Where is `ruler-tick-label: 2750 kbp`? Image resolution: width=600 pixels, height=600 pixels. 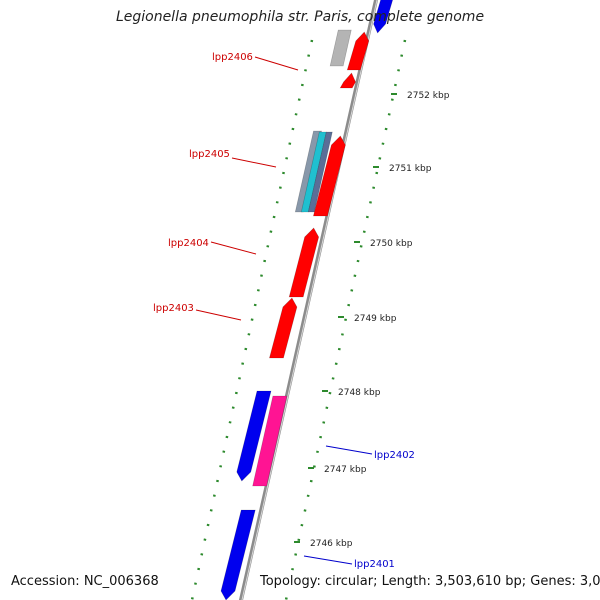
ruler-tick-label: 2750 kbp is located at coordinates (391, 244).